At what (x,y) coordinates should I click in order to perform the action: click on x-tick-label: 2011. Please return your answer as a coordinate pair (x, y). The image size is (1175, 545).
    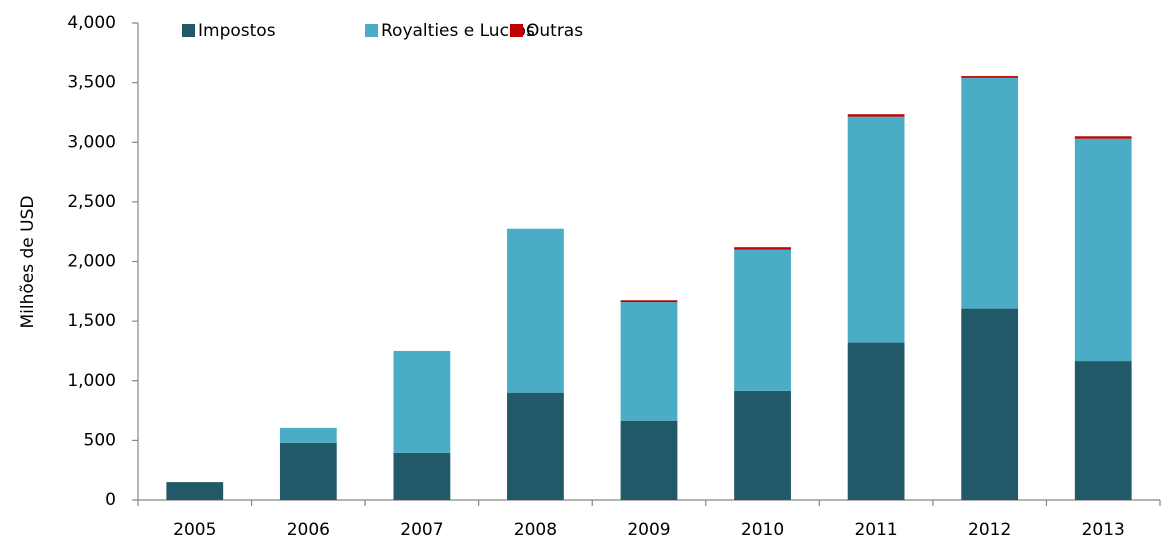
    Looking at the image, I should click on (875, 530).